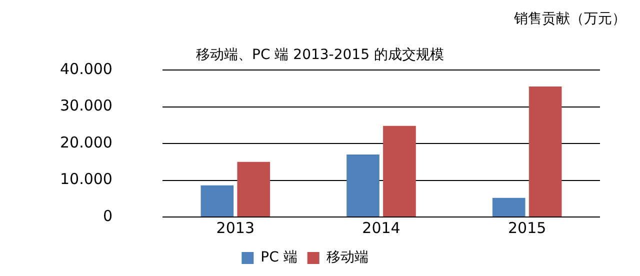  Describe the element at coordinates (570, 19) in the screenshot. I see `text: 销售贡献（万元）` at that location.